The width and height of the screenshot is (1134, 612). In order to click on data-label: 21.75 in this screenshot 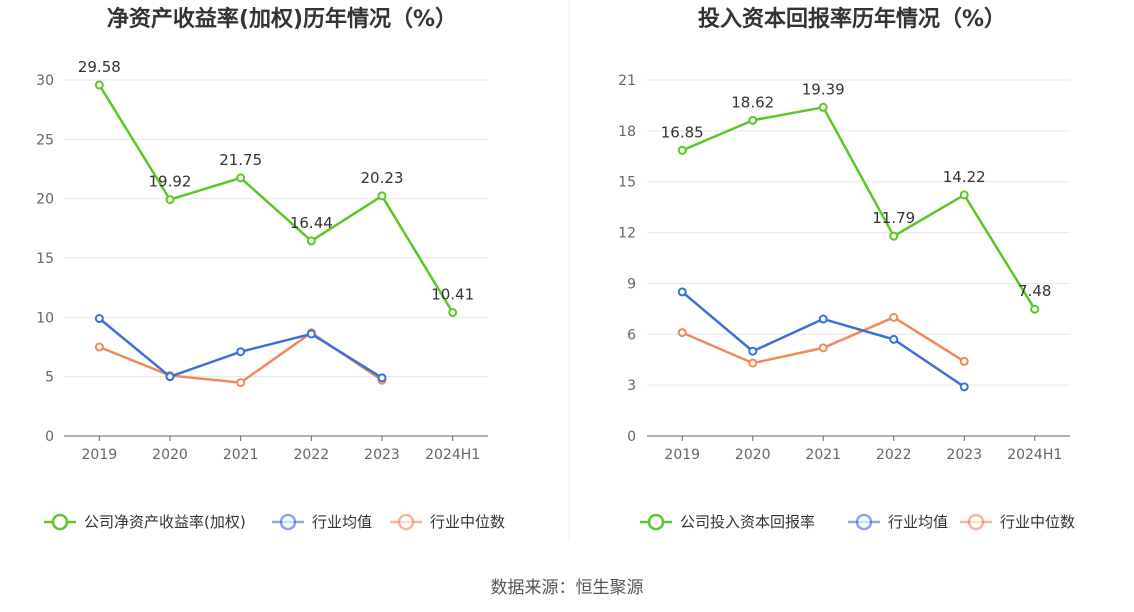, I will do `click(240, 160)`.